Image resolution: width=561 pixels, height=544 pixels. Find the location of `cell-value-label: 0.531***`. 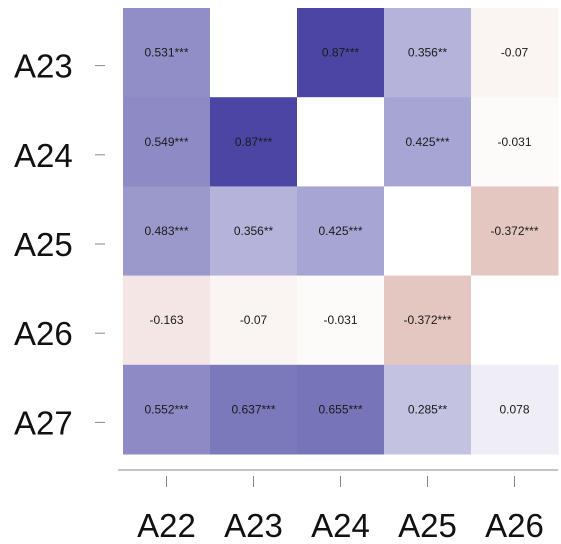

cell-value-label: 0.531*** is located at coordinates (166, 53).